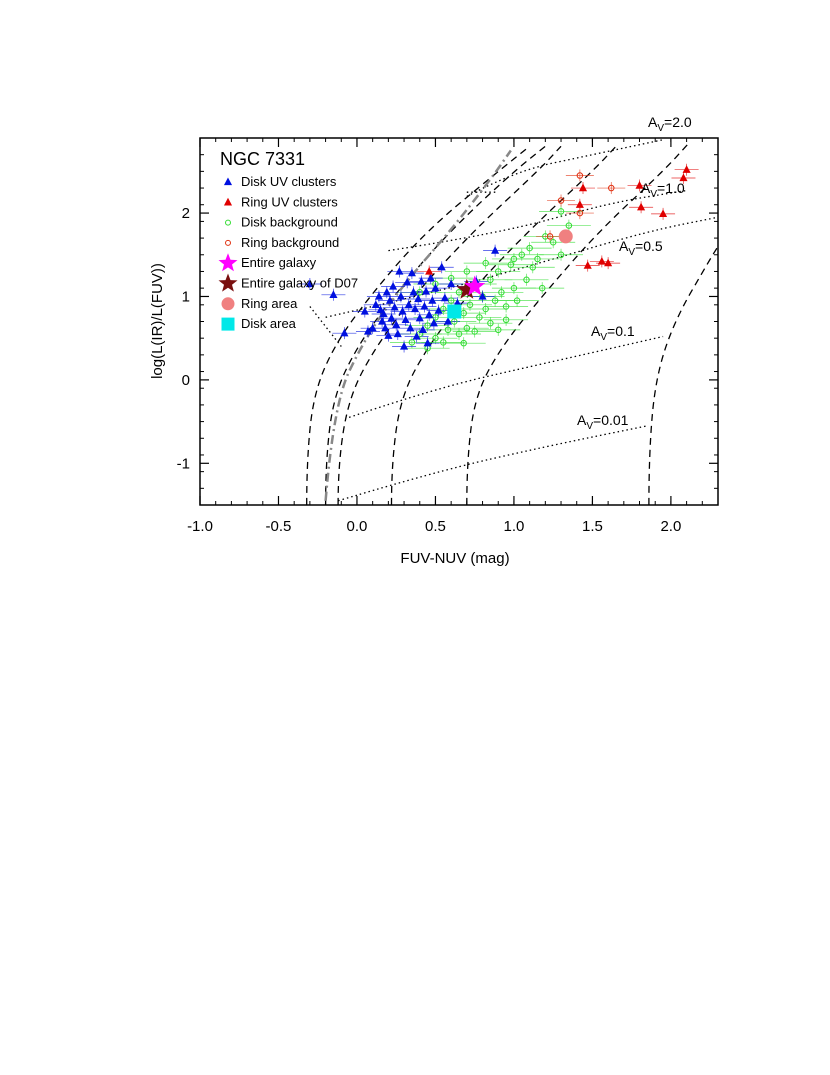  I want to click on x-tick-label-3: 0.5, so click(435, 526).